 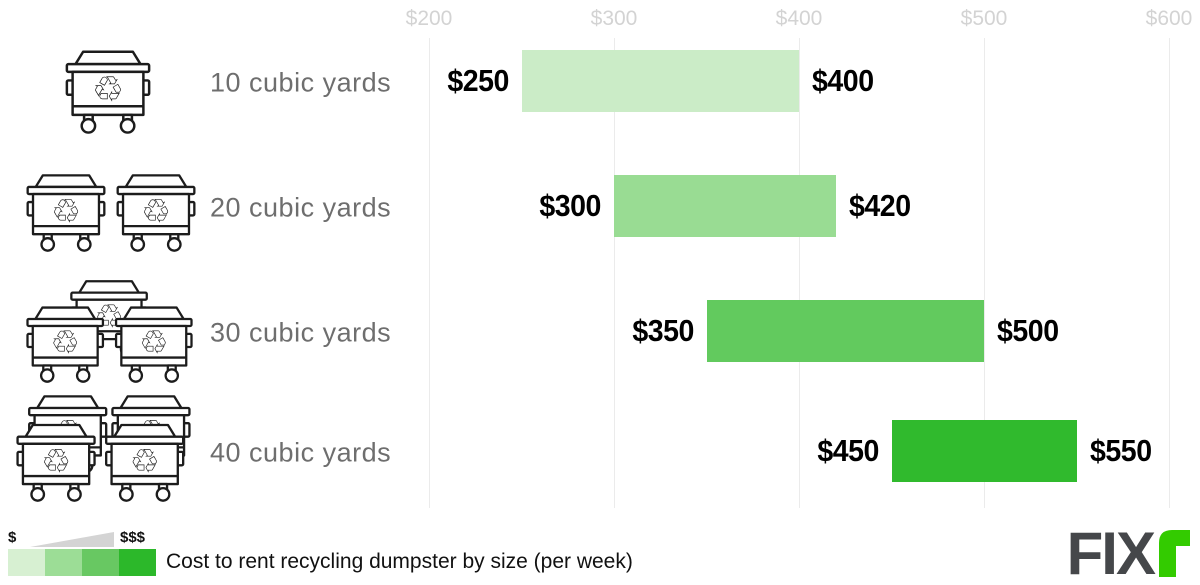 What do you see at coordinates (1028, 330) in the screenshot?
I see `bar-max-value: $500` at bounding box center [1028, 330].